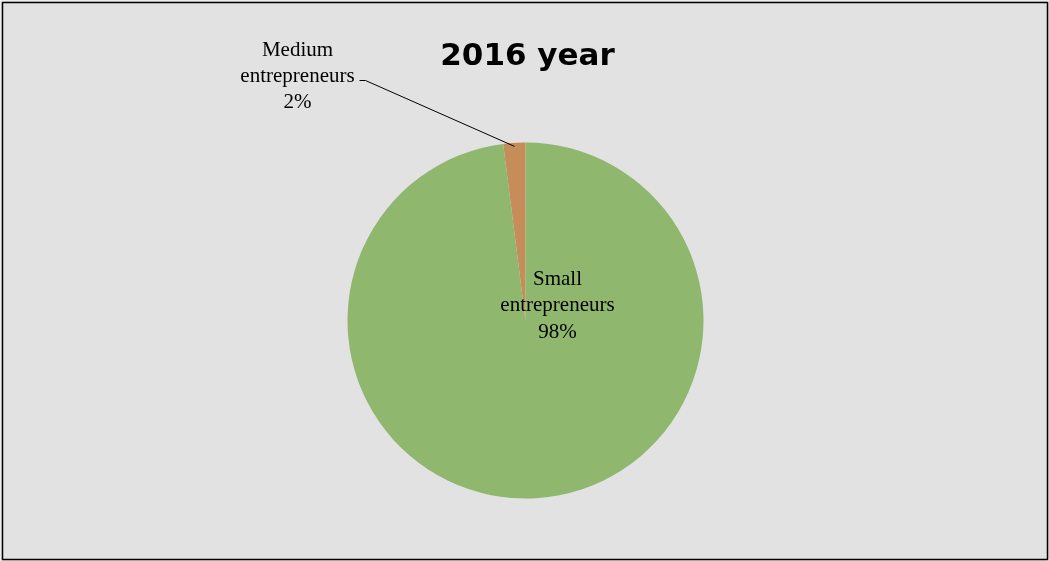 Image resolution: width=1049 pixels, height=561 pixels. What do you see at coordinates (297, 101) in the screenshot?
I see `data-label: 2%` at bounding box center [297, 101].